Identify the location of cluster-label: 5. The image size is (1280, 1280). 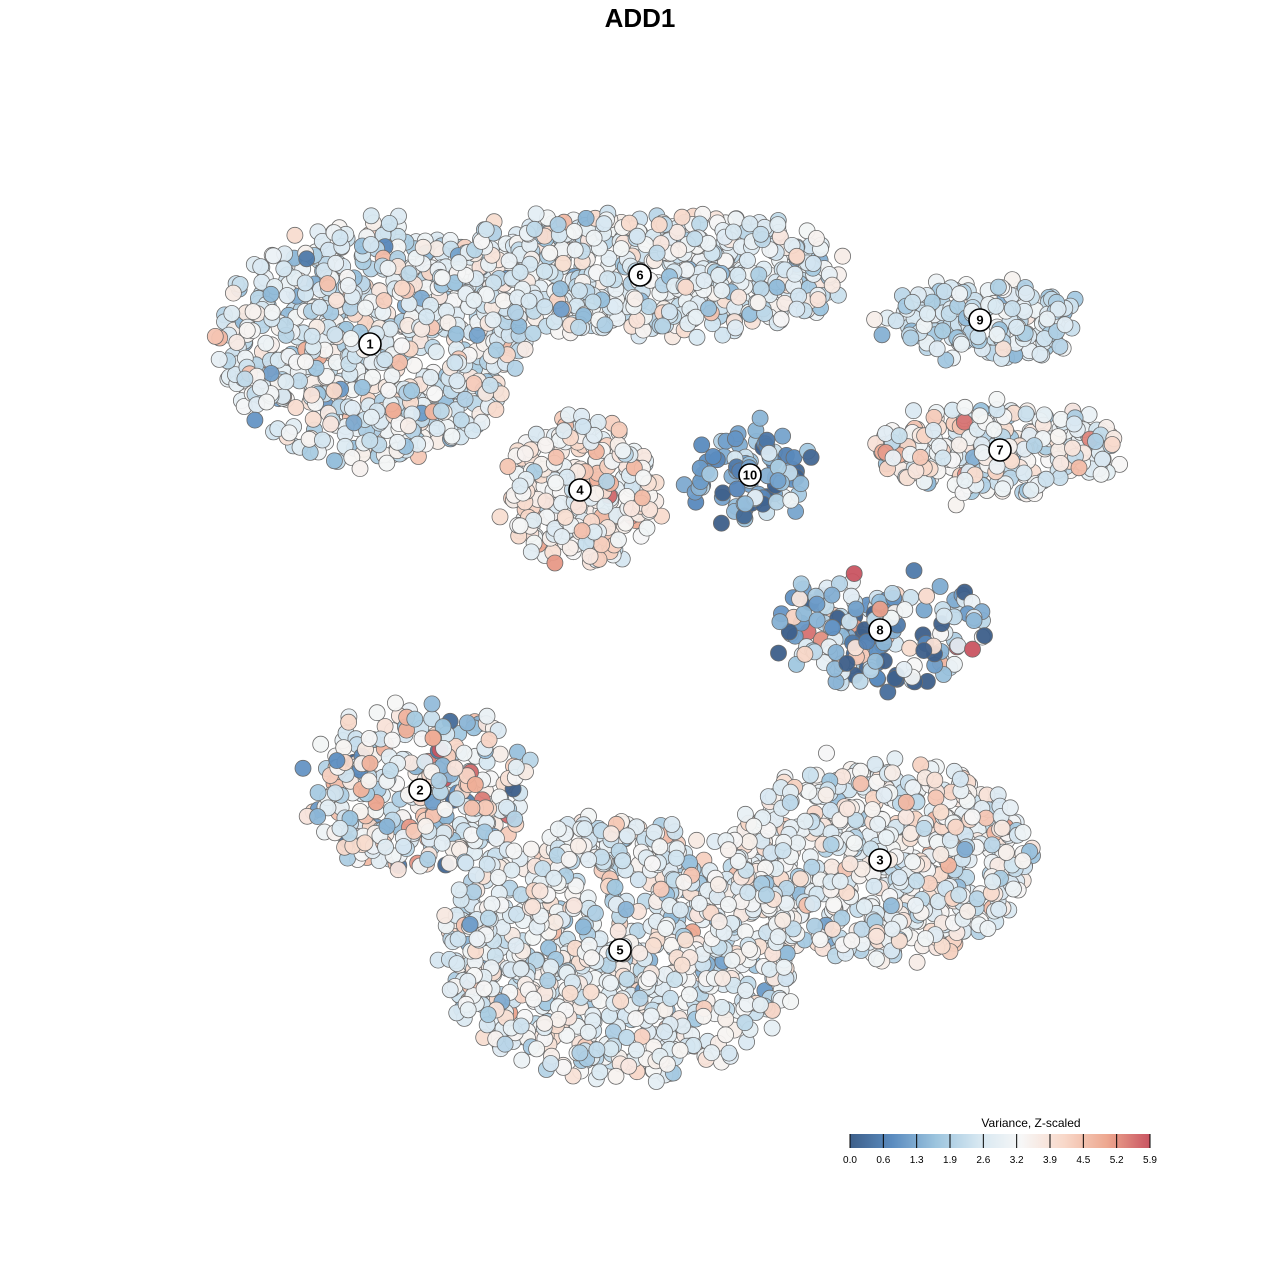
(620, 950).